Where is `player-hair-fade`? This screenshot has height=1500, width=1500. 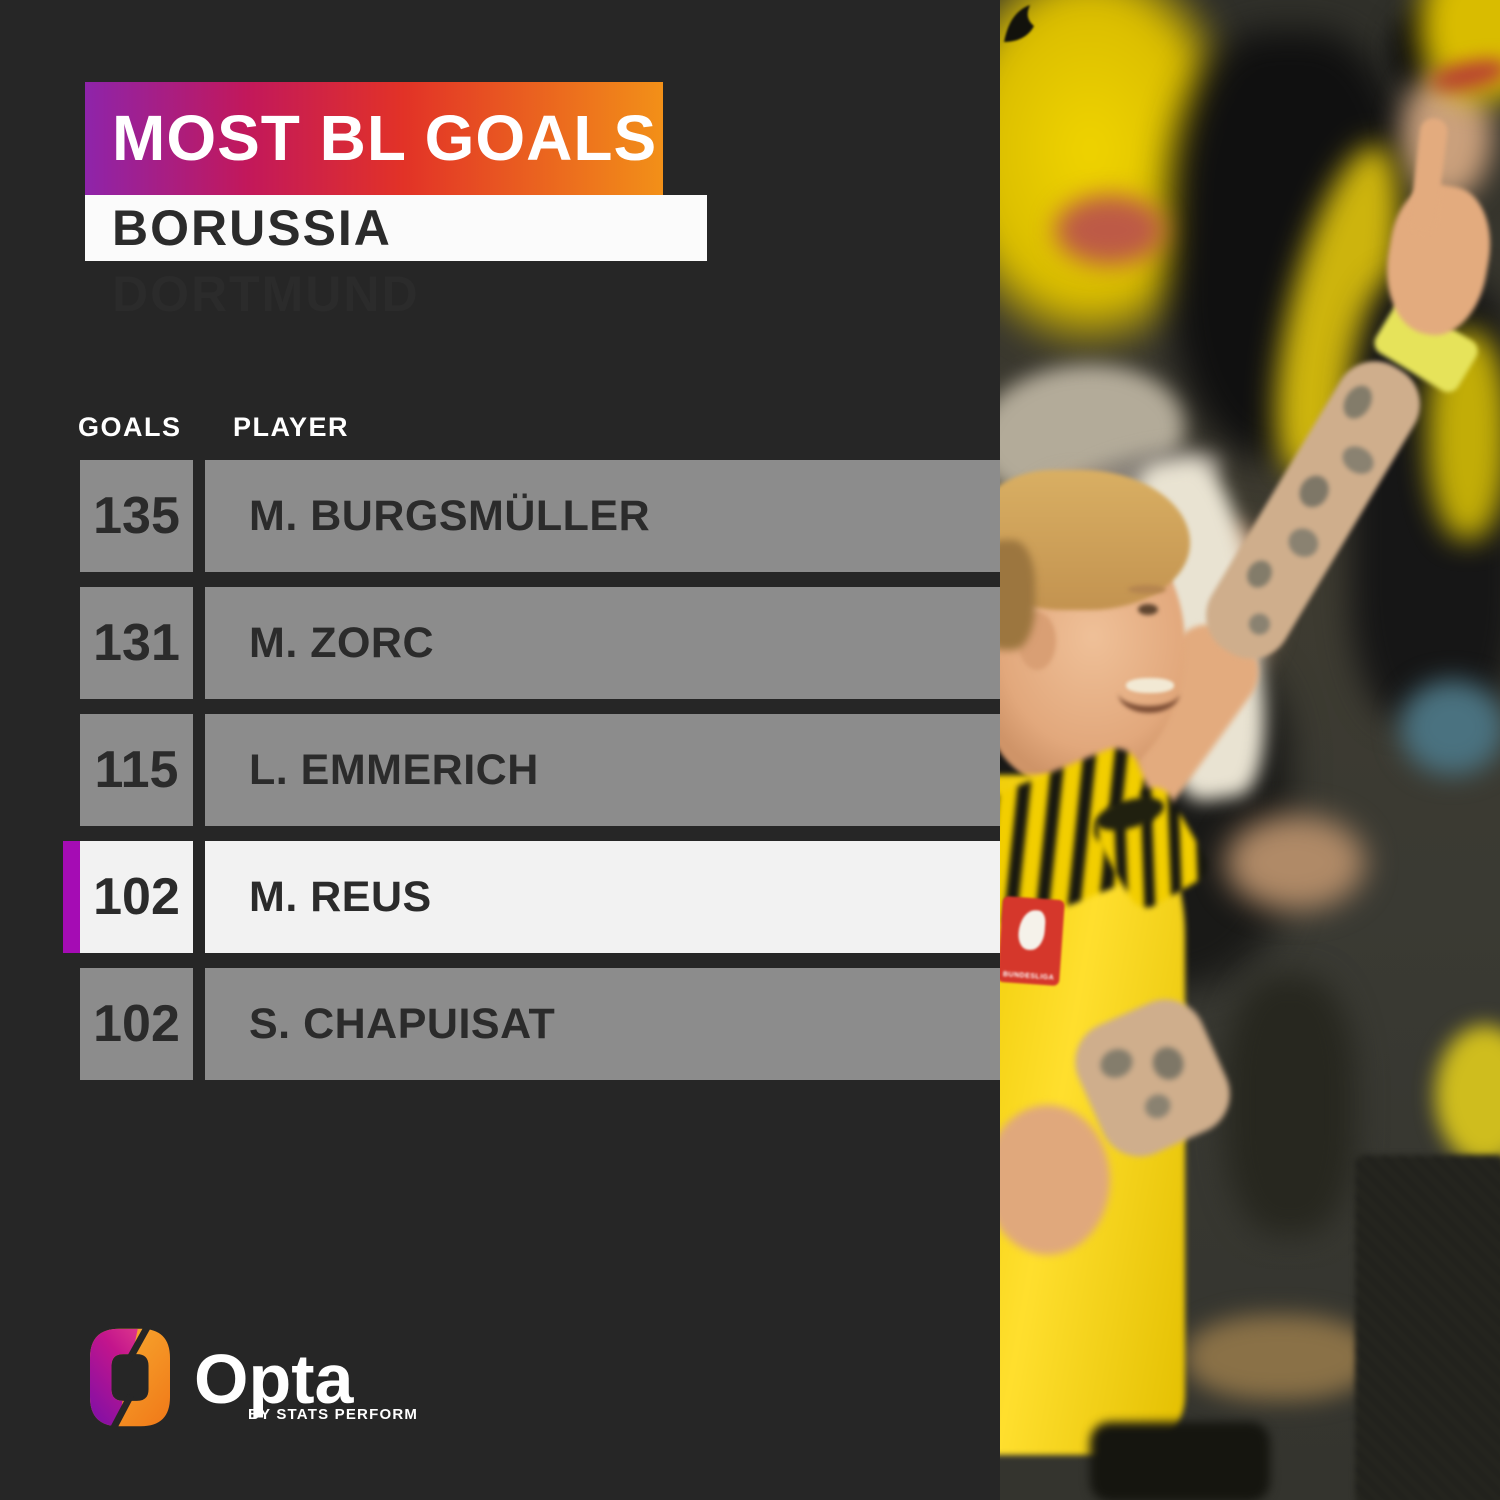
player-hair-fade is located at coordinates (1017, 595).